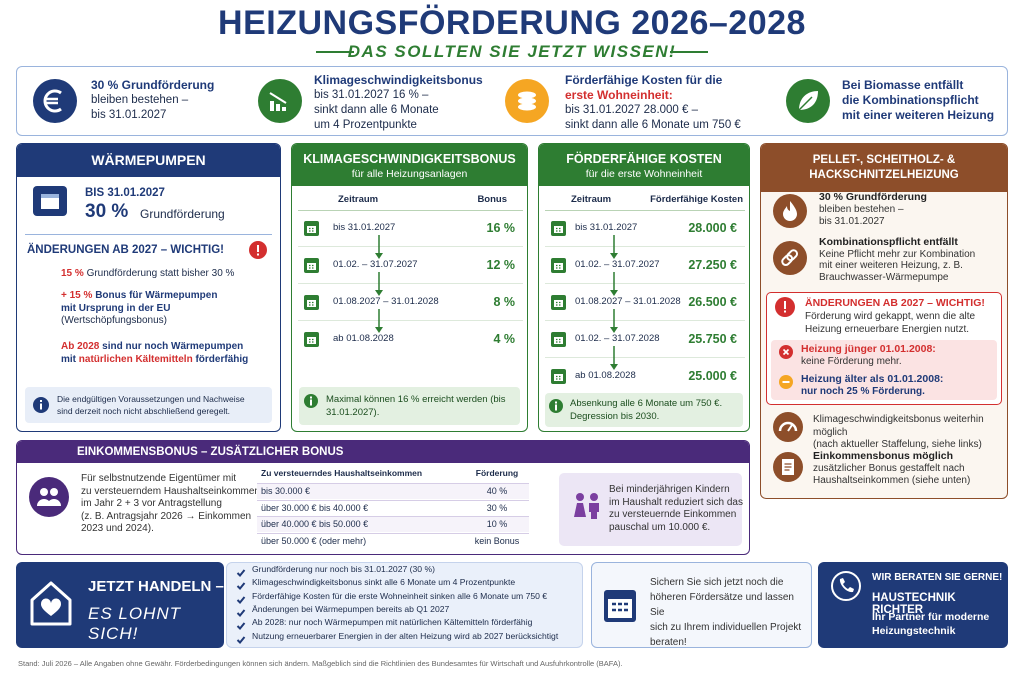 Image resolution: width=1024 pixels, height=683 pixels. Describe the element at coordinates (170, 491) in the screenshot. I see `text-line: zu versteuerndem Haushaltseinkommen` at that location.